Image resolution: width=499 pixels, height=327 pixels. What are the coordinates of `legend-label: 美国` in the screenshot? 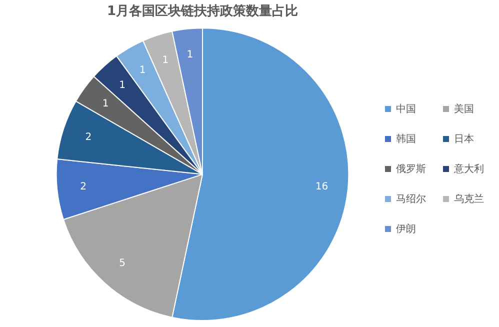 It's located at (464, 109).